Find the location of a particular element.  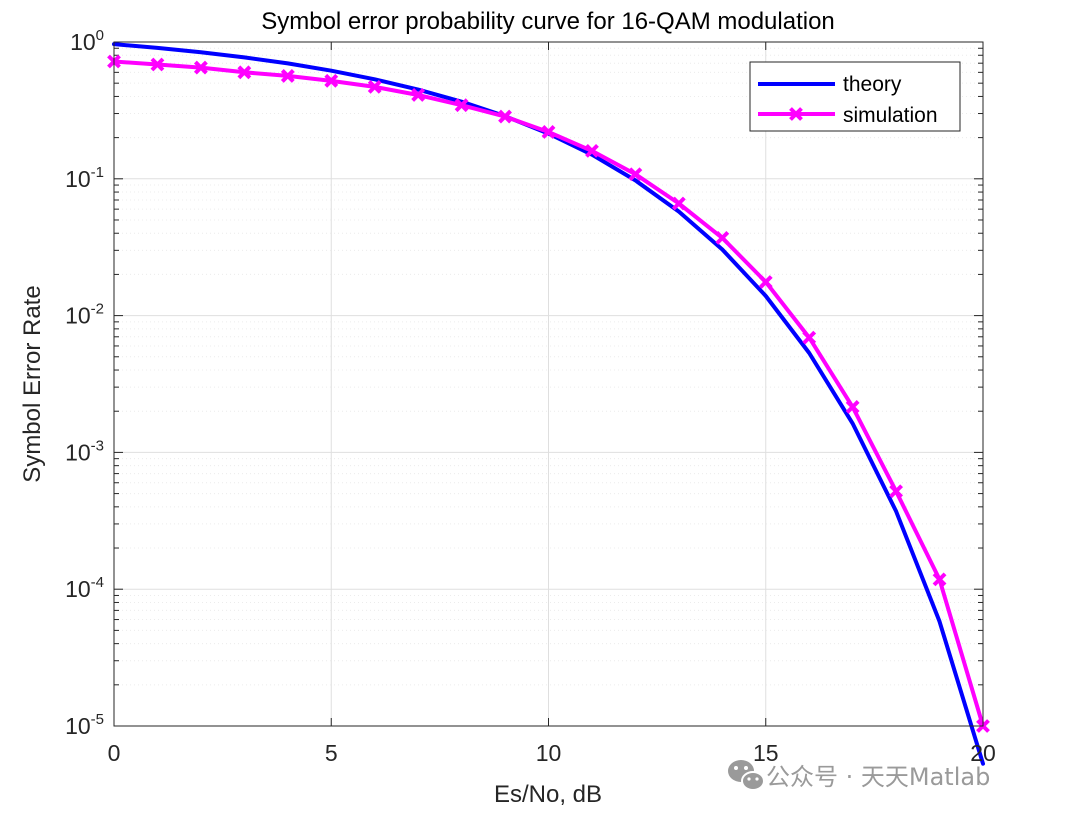

y-tick-label-exponent: 0 is located at coordinates (100, 35).